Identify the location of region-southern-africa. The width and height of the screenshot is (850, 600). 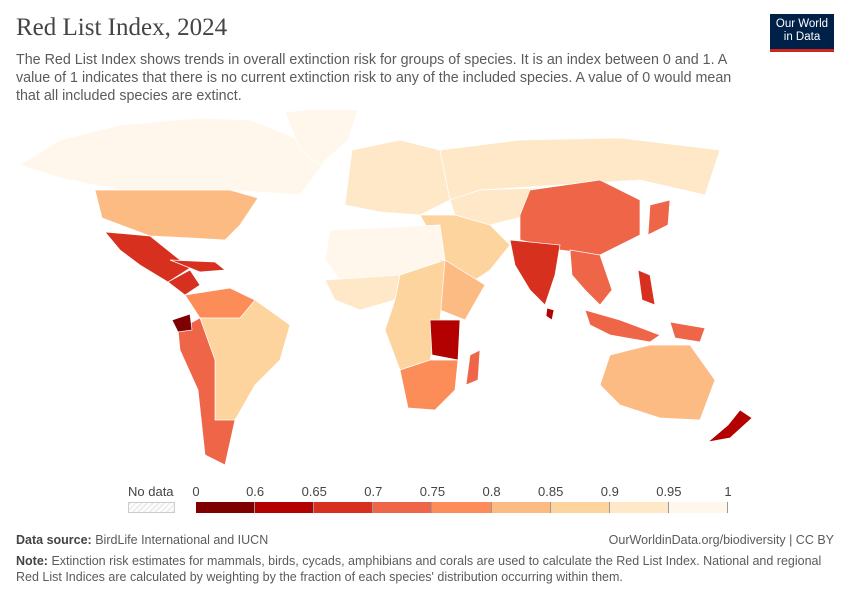
(429, 385).